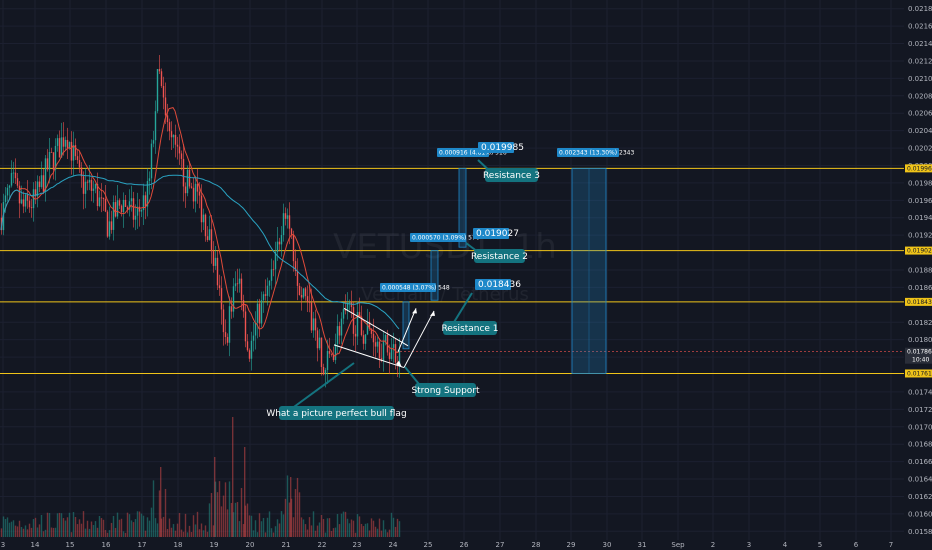  What do you see at coordinates (291, 507) in the screenshot?
I see `volume-spike` at bounding box center [291, 507].